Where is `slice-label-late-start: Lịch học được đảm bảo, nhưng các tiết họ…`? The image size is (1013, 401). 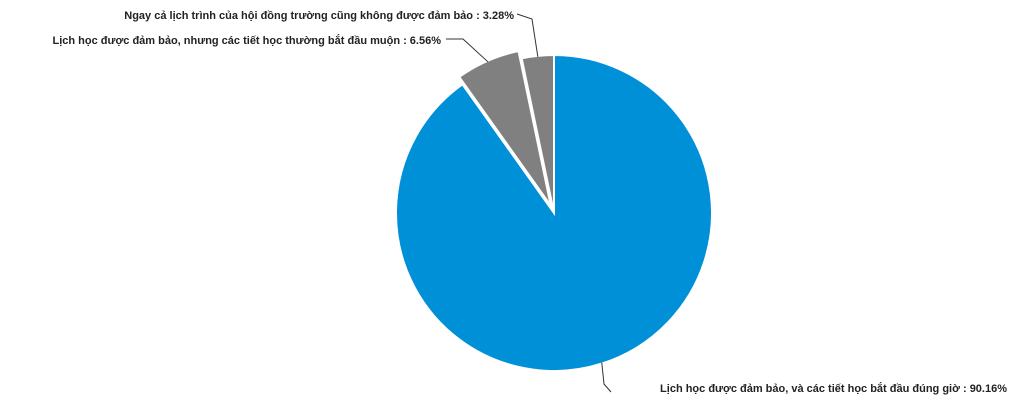
slice-label-late-start: Lịch học được đảm bảo, nhưng các tiết họ… is located at coordinates (246, 40).